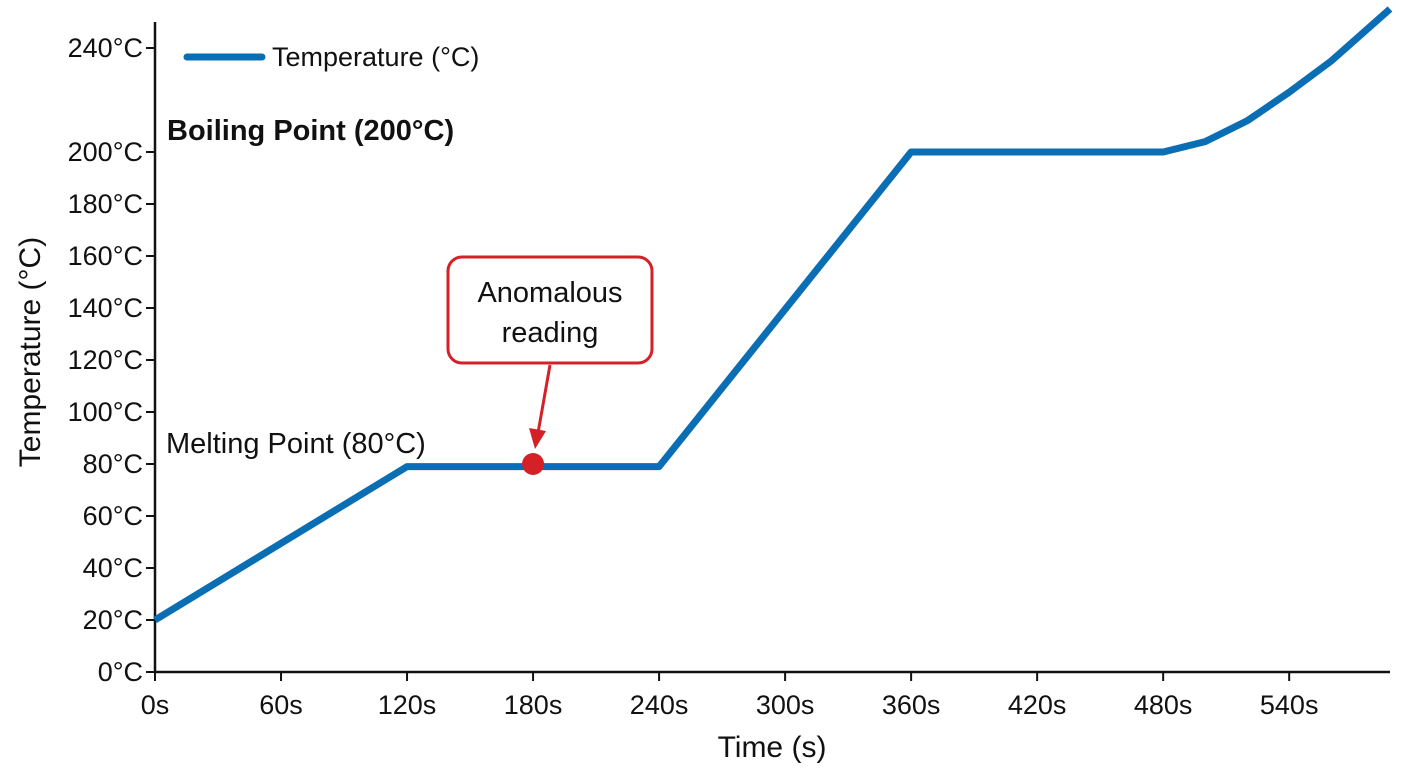  I want to click on x-tick-label: 0s, so click(155, 705).